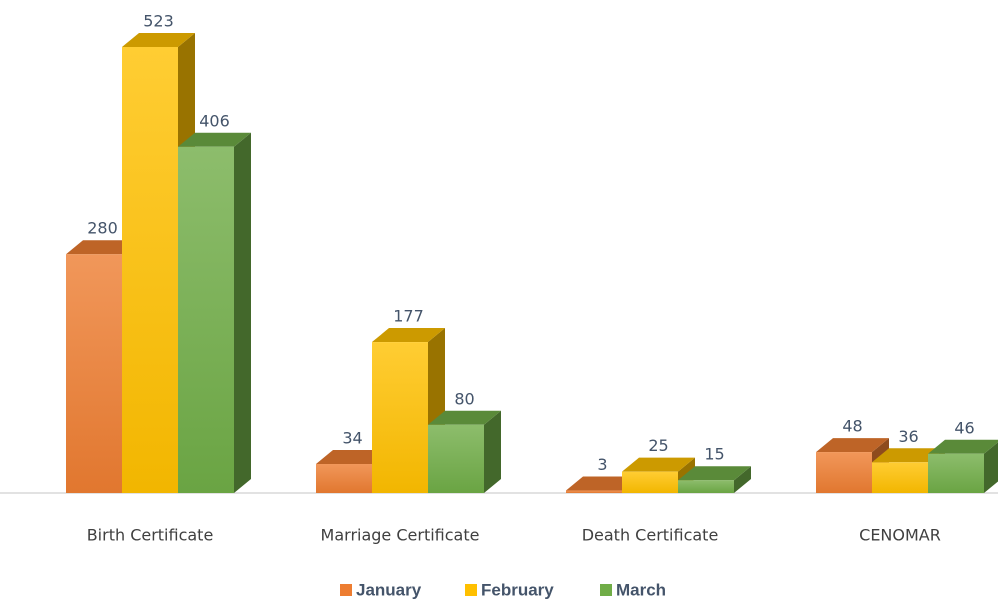  Describe the element at coordinates (650, 535) in the screenshot. I see `x-tick-label: Death Certificate` at that location.